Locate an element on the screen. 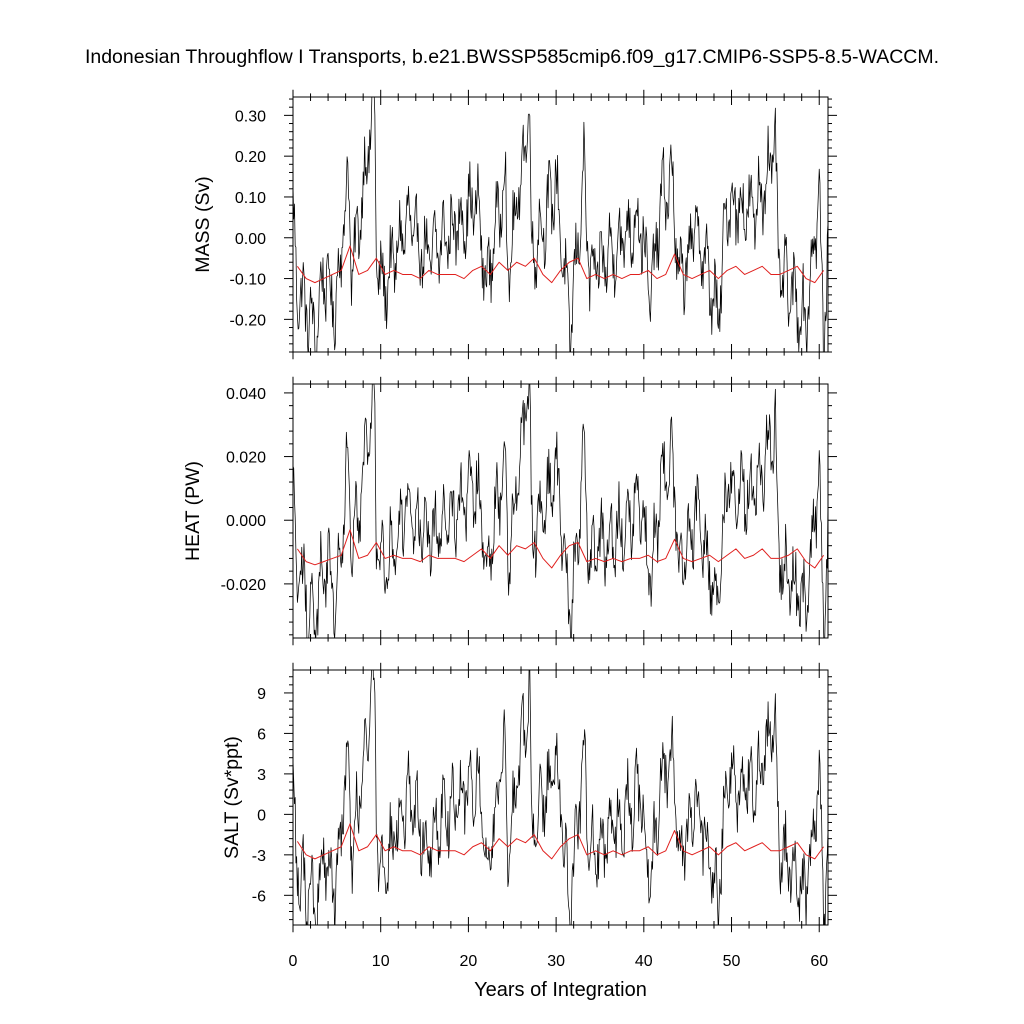 Image resolution: width=1024 pixels, height=1024 pixels. x-tick-label: 20 is located at coordinates (469, 961).